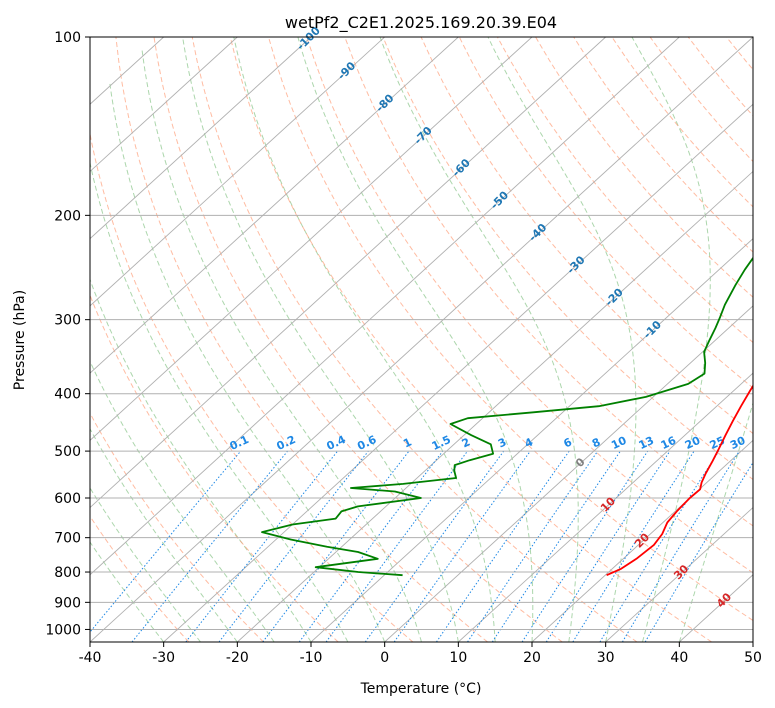 Image resolution: width=775 pixels, height=708 pixels. I want to click on mixing-ratio-label: 30, so click(738, 443).